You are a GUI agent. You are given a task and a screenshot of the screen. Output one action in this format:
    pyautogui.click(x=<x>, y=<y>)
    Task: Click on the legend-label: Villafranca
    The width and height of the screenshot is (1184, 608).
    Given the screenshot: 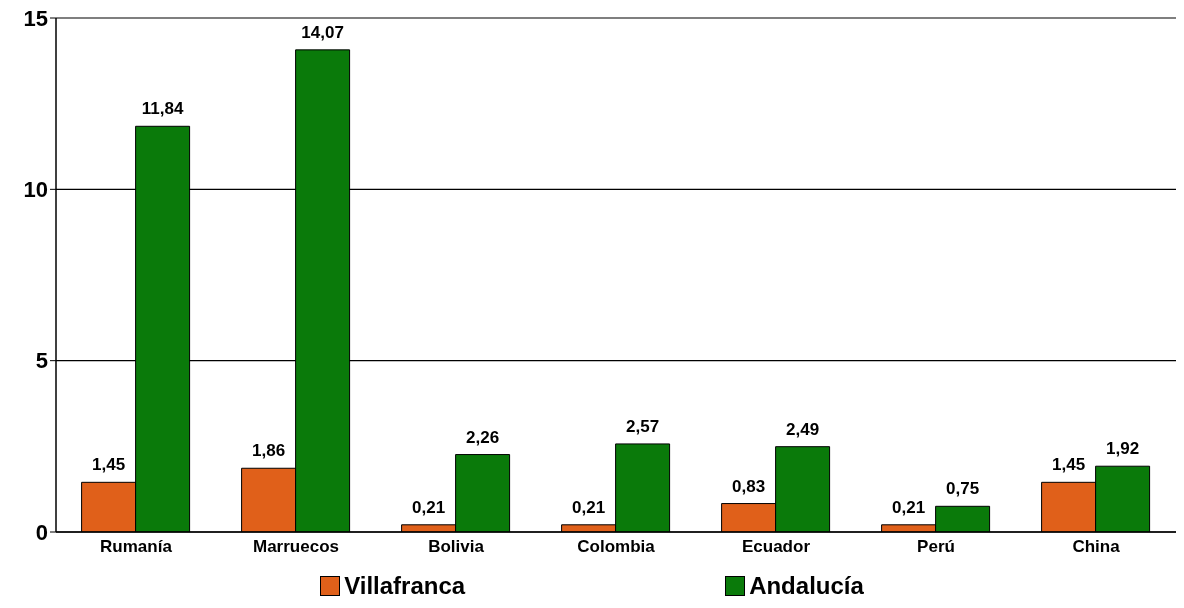 What is the action you would take?
    pyautogui.click(x=405, y=586)
    